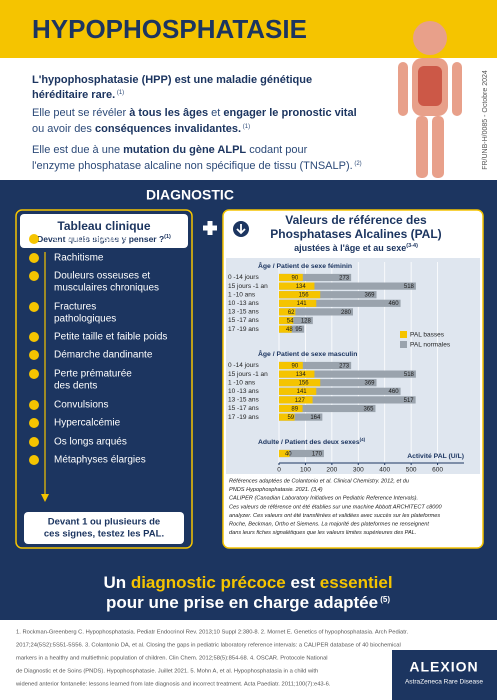  I want to click on clinical-item: Os longs arqués, so click(90, 442).